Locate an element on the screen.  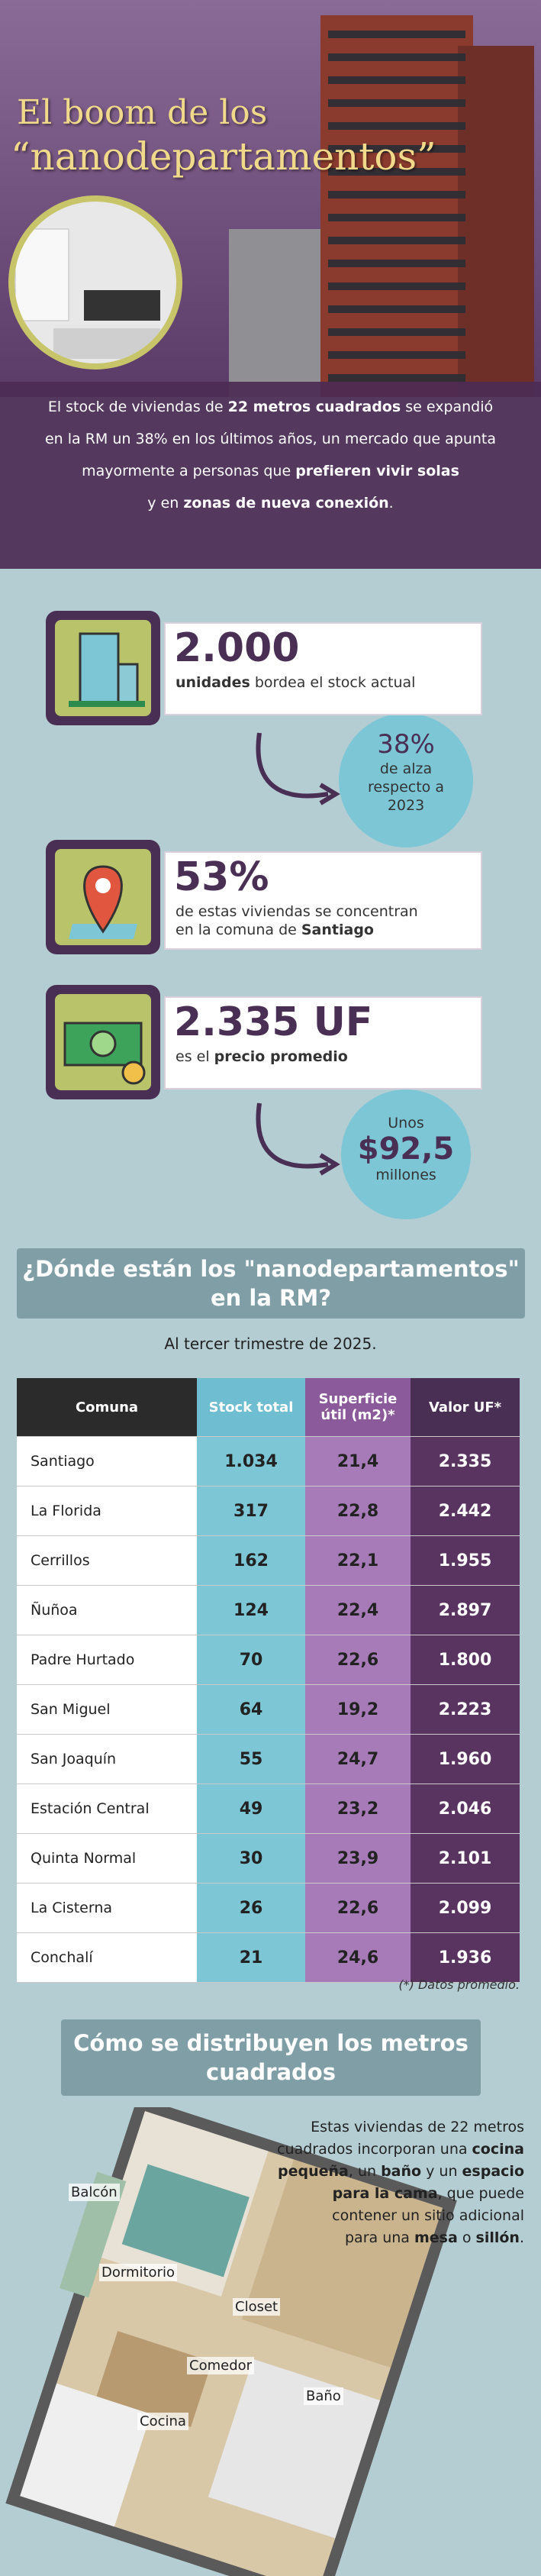
bold-text: 22 metros cuadrados is located at coordinates (314, 407).